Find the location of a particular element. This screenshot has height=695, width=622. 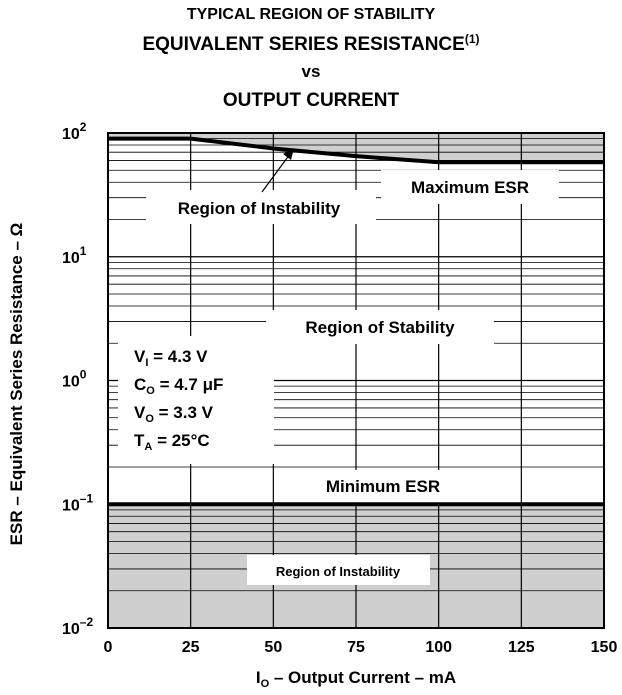

region-stability-label: Region of Stability is located at coordinates (380, 327).